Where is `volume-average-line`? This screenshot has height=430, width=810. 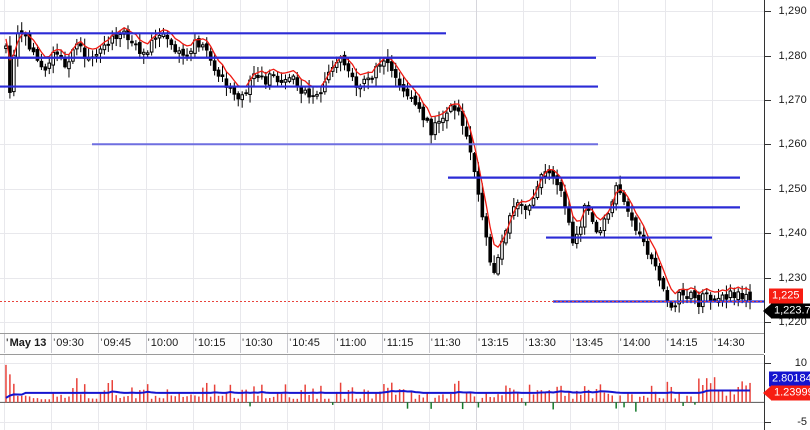
volume-average-line is located at coordinates (378, 394).